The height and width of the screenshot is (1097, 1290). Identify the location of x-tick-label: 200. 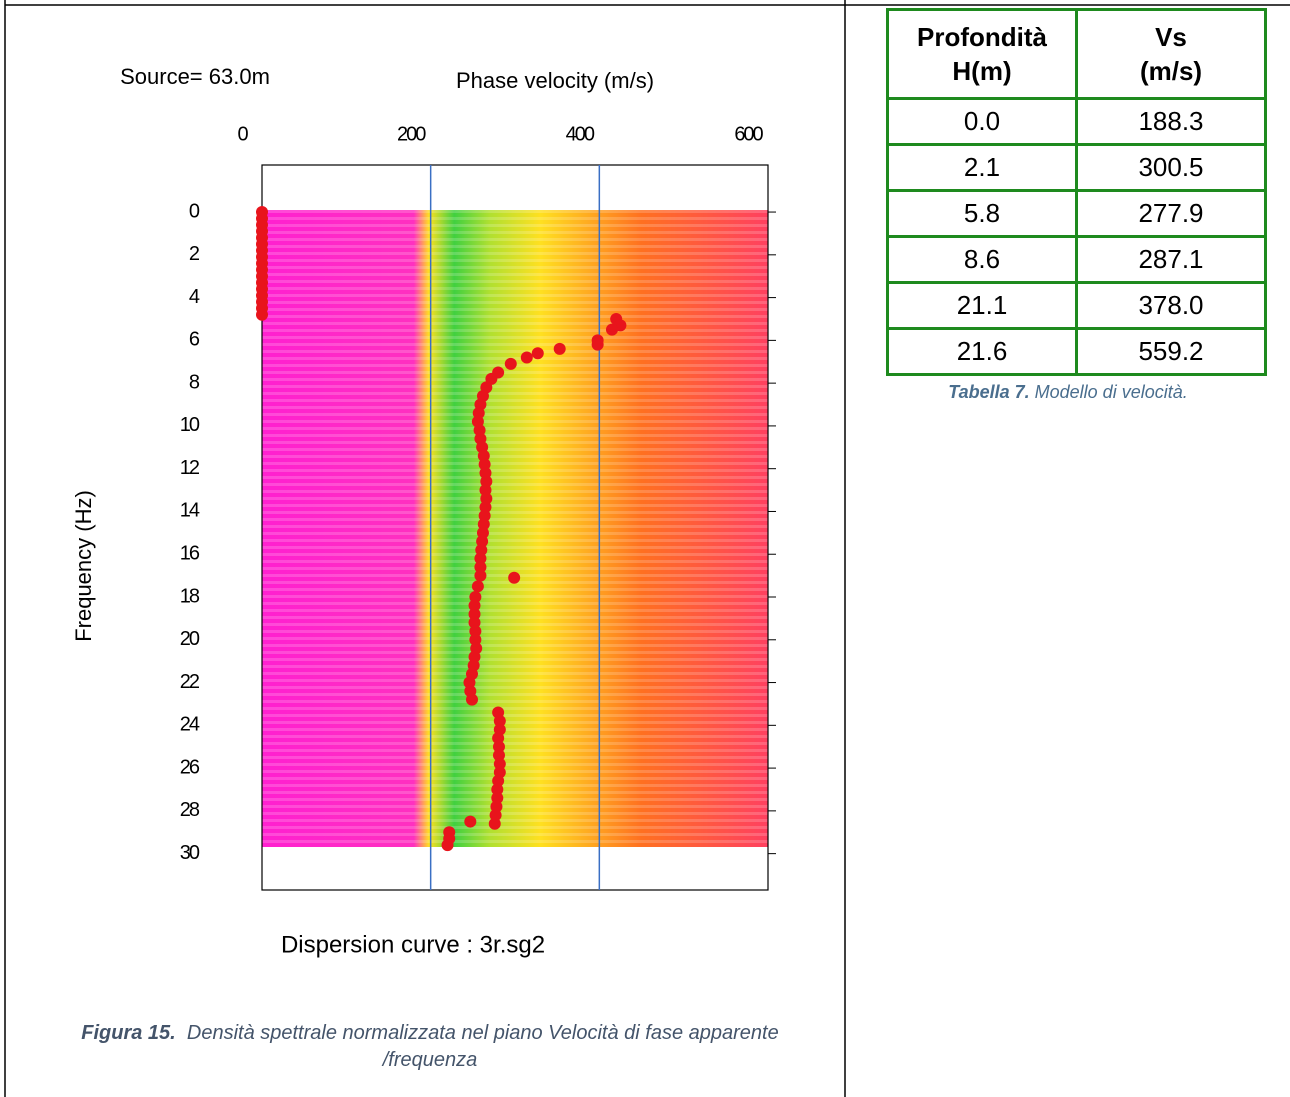
(411, 134).